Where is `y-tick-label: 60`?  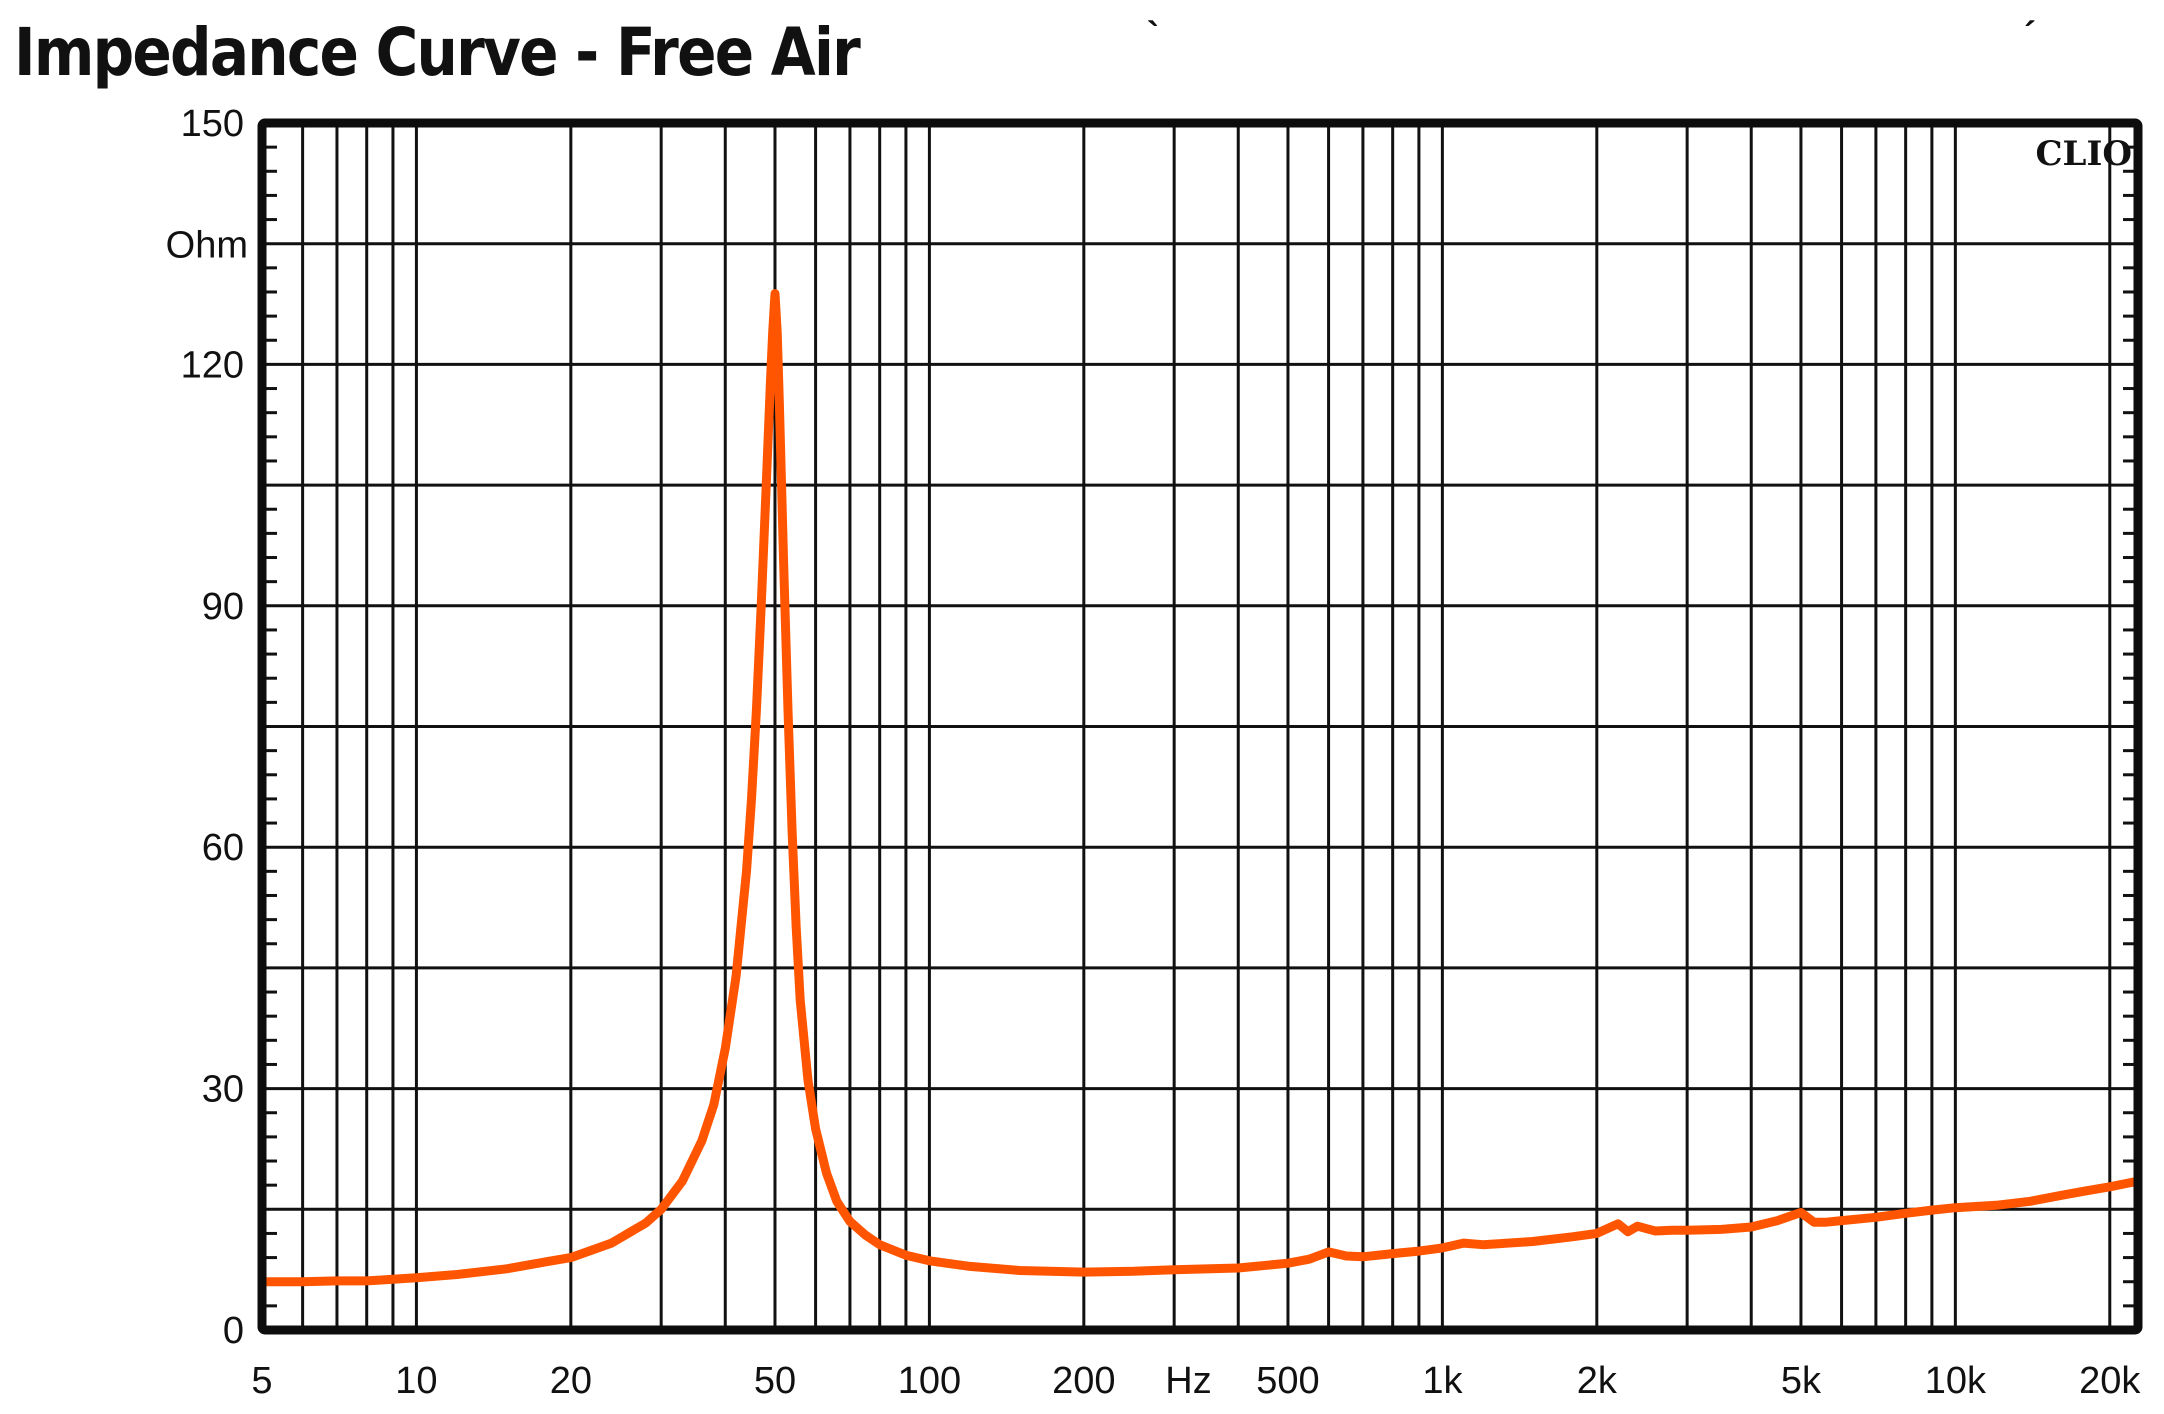 y-tick-label: 60 is located at coordinates (223, 848).